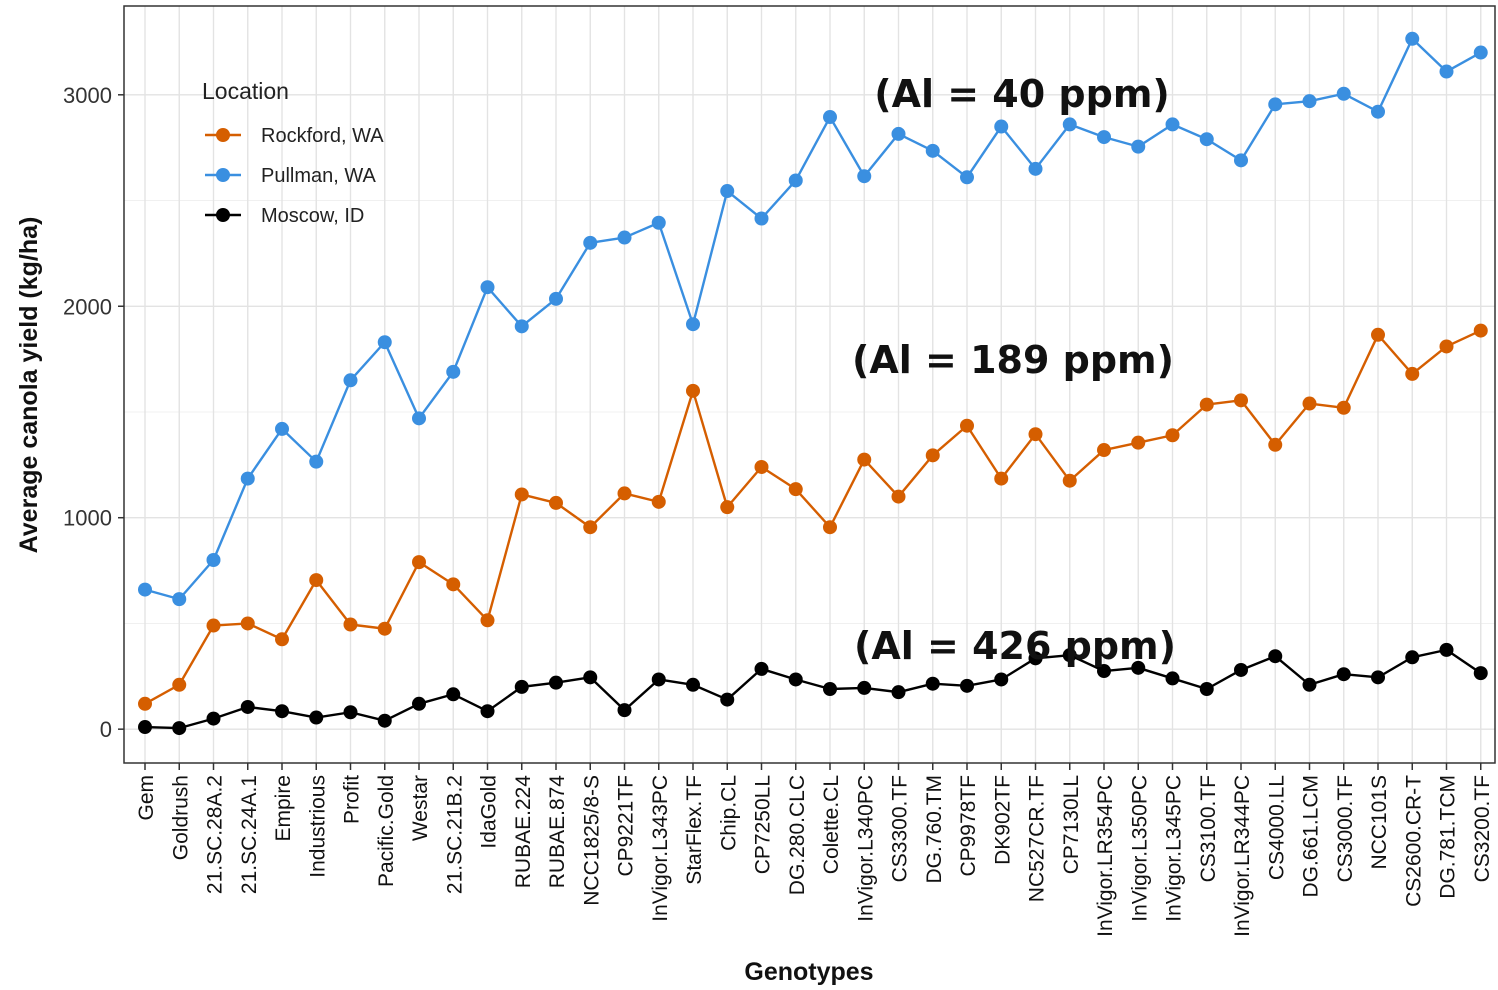  Describe the element at coordinates (106, 729) in the screenshot. I see `y-tick-label: 0` at that location.